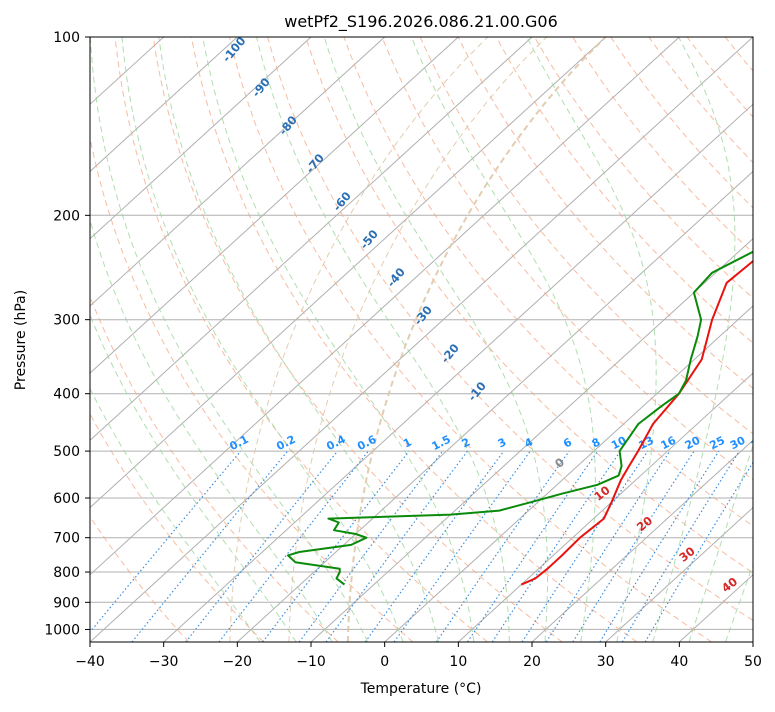 Image resolution: width=775 pixels, height=712 pixels. Describe the element at coordinates (21, 340) in the screenshot. I see `y-axis-label: Pressure (hPa)` at that location.